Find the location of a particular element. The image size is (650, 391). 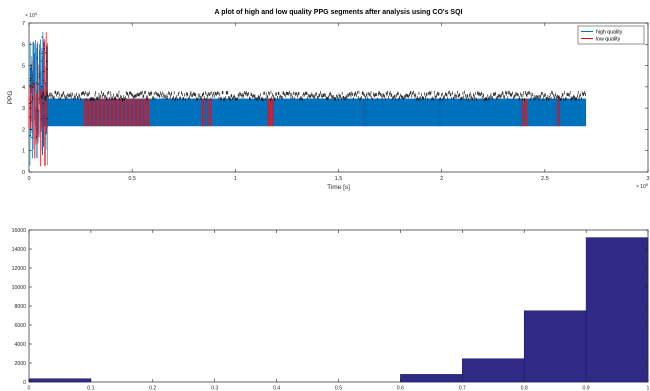

x-tick-label: 0.8 is located at coordinates (524, 388).